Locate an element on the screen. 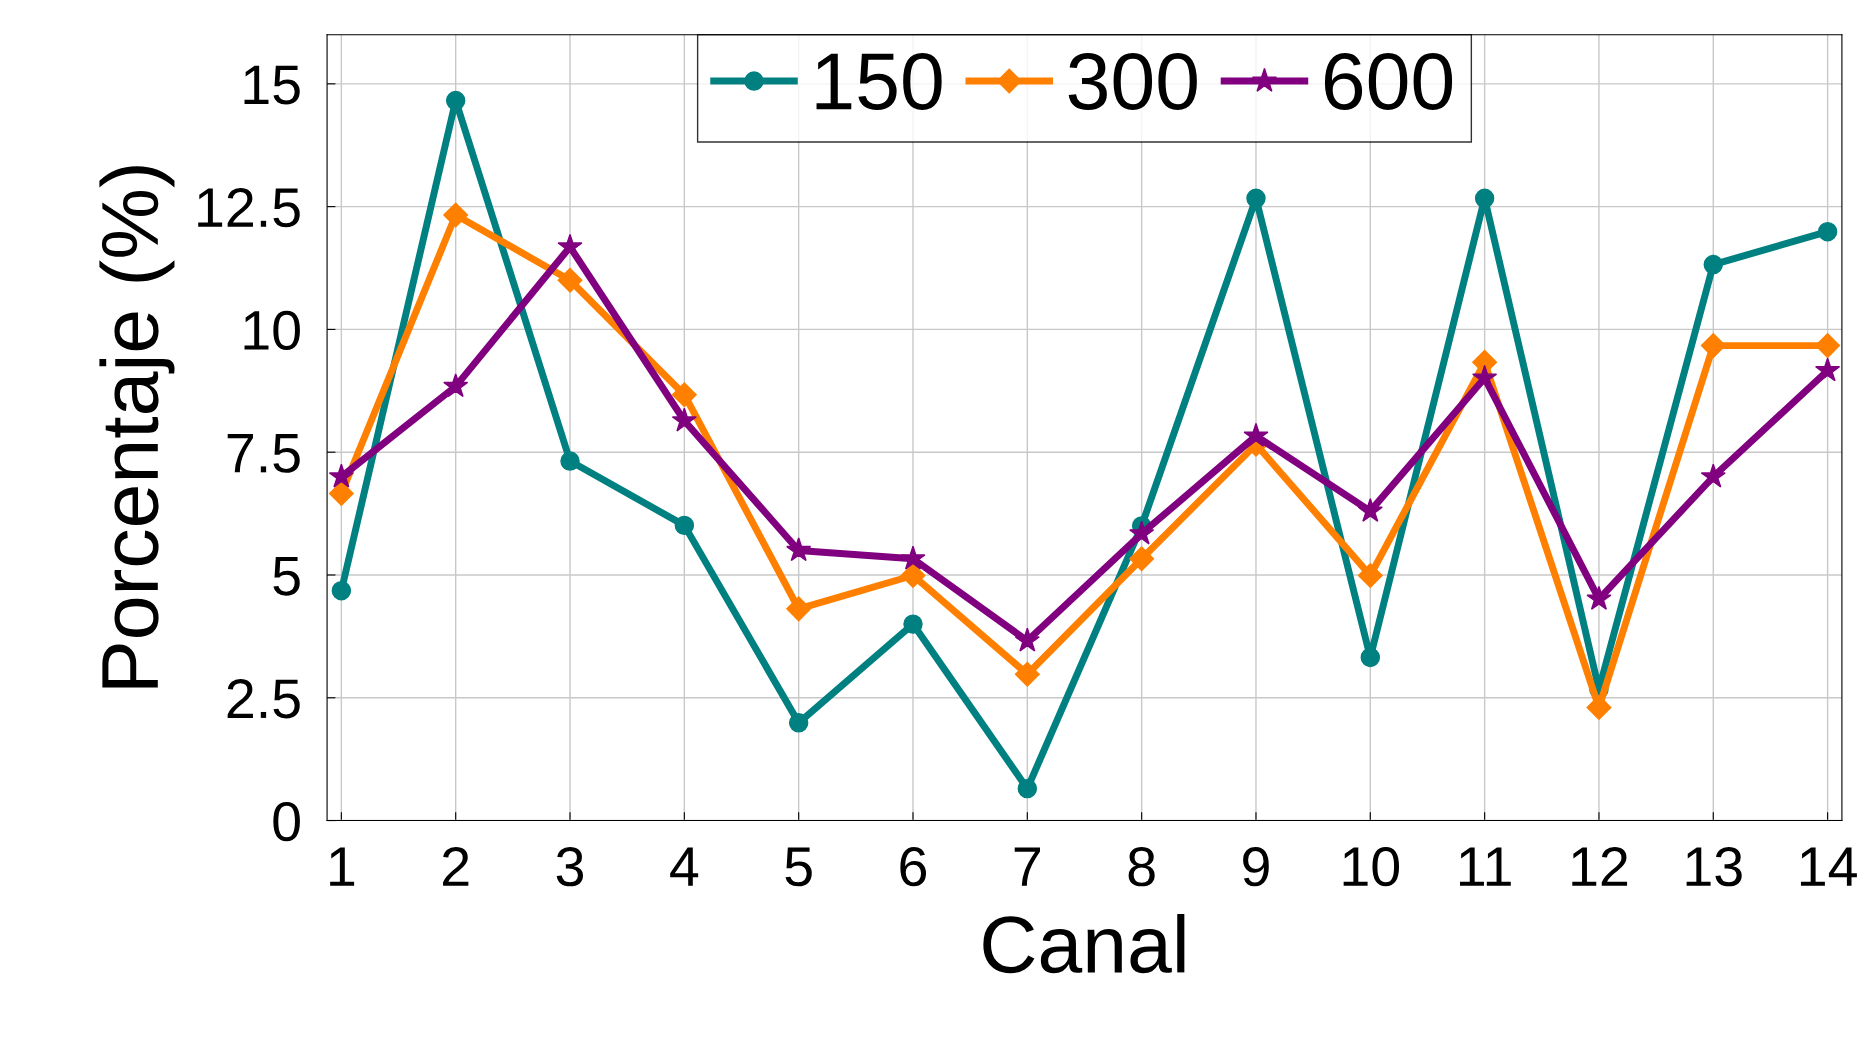 This screenshot has width=1869, height=1052. x-axis-title: Canal is located at coordinates (1084, 944).